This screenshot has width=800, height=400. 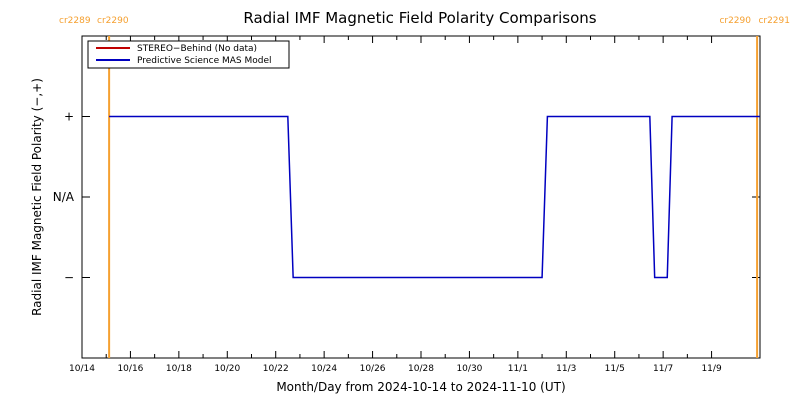 I want to click on x-tick-label: 10/28, so click(x=421, y=369).